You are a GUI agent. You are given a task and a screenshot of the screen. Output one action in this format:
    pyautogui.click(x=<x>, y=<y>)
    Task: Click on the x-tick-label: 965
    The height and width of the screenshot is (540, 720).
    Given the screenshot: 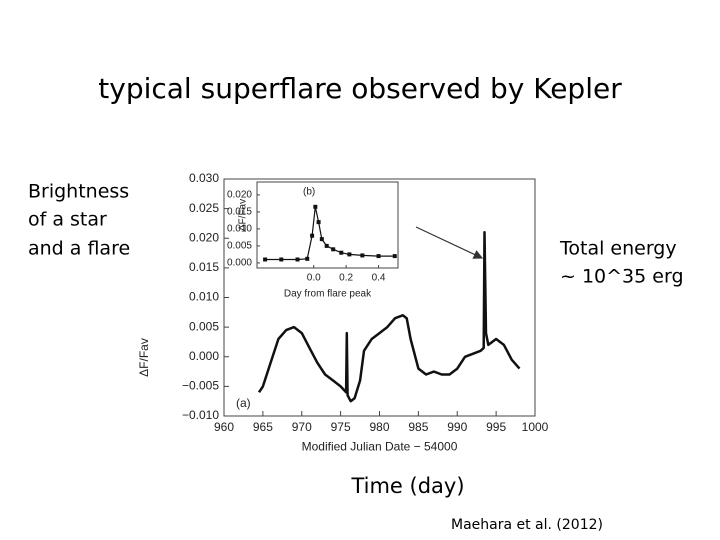 What is the action you would take?
    pyautogui.click(x=263, y=427)
    